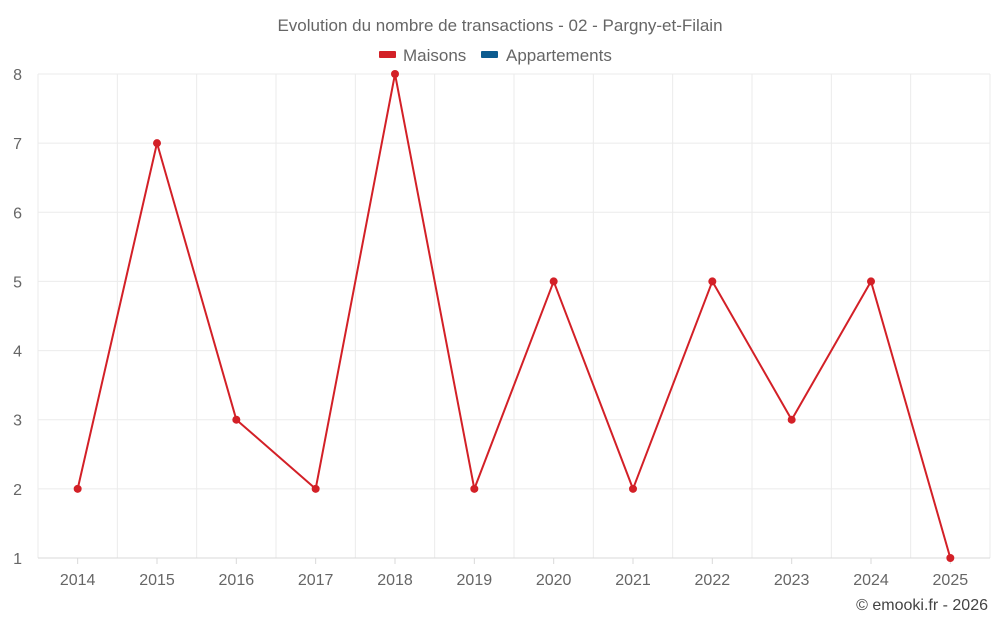  I want to click on x-tick-label-2017: 2017, so click(316, 580).